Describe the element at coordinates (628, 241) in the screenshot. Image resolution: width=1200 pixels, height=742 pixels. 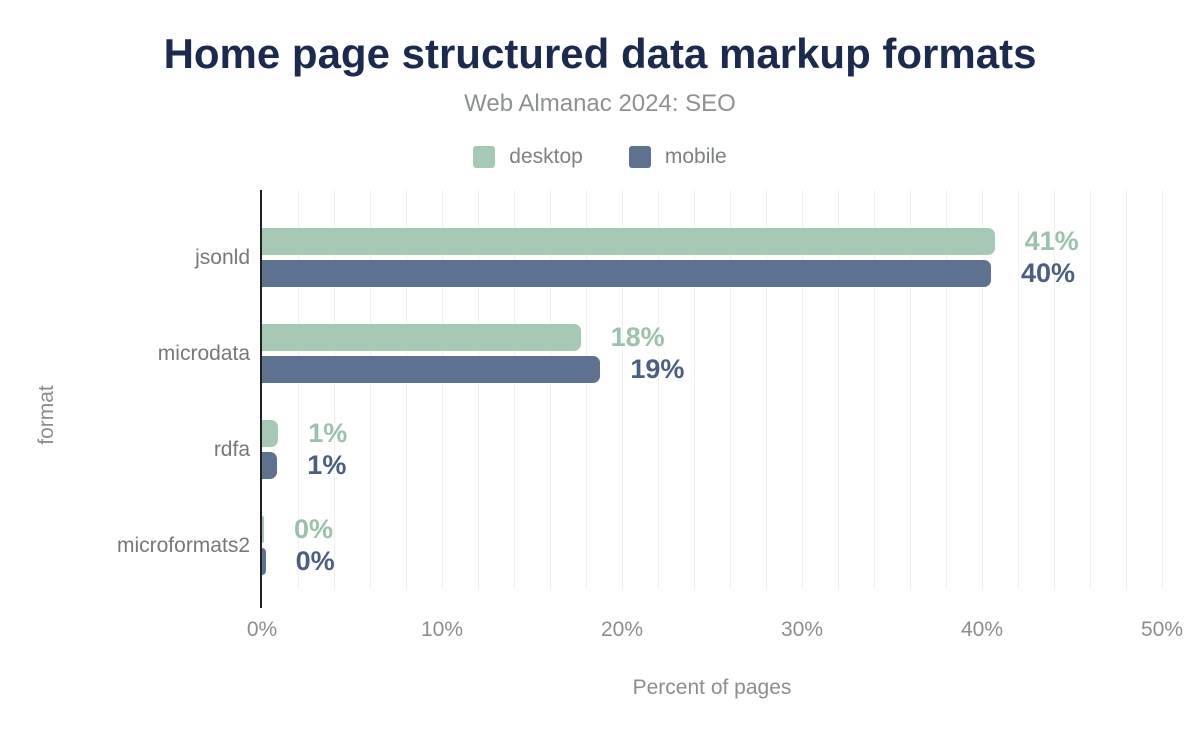
I see `bar-desktop-jsonld` at that location.